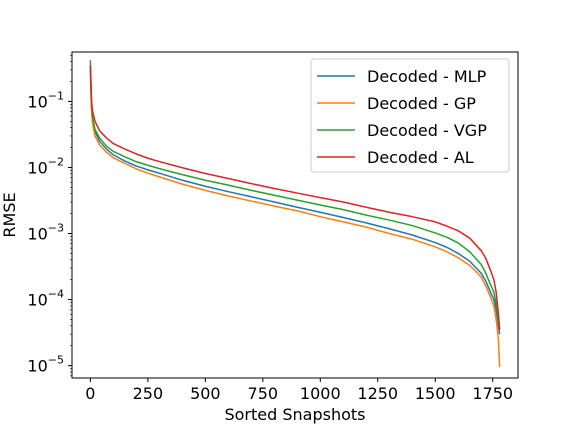  Describe the element at coordinates (492, 393) in the screenshot. I see `x-tick-label: 1750` at that location.